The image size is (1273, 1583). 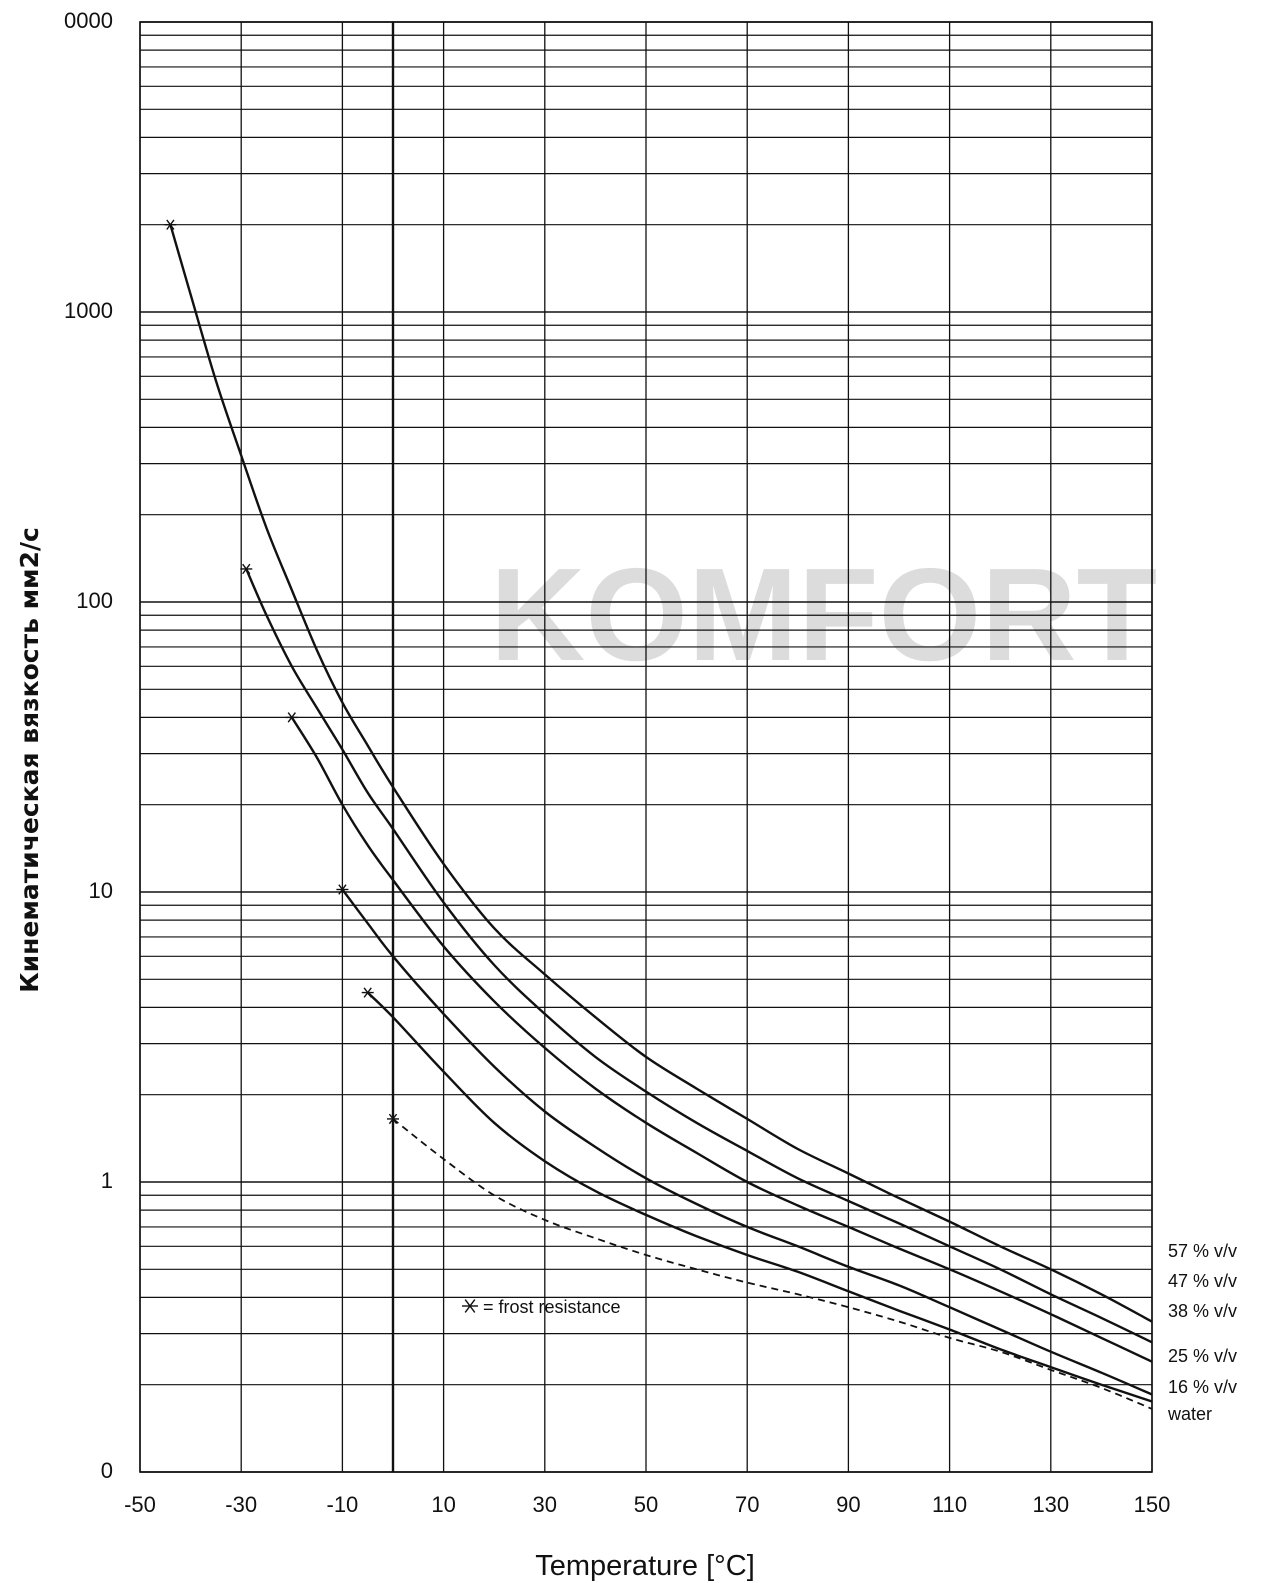 I want to click on series-label: 38 % v/v, so click(x=1202, y=1311).